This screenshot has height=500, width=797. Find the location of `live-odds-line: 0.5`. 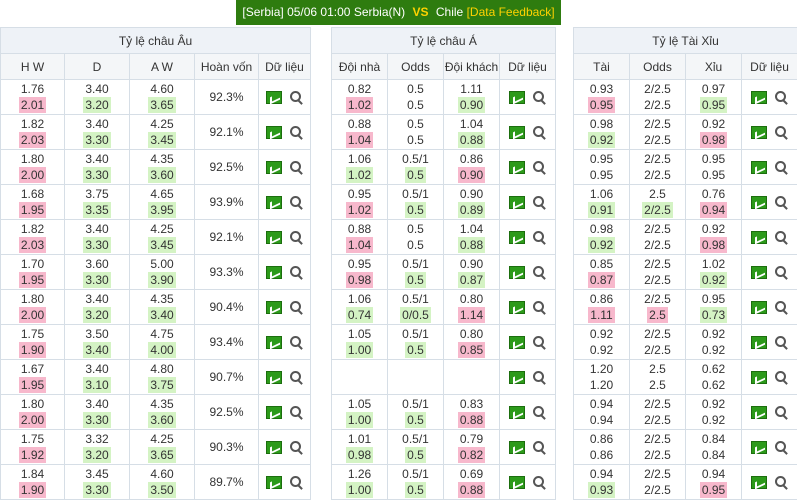

live-odds-line: 0.5 is located at coordinates (415, 420).